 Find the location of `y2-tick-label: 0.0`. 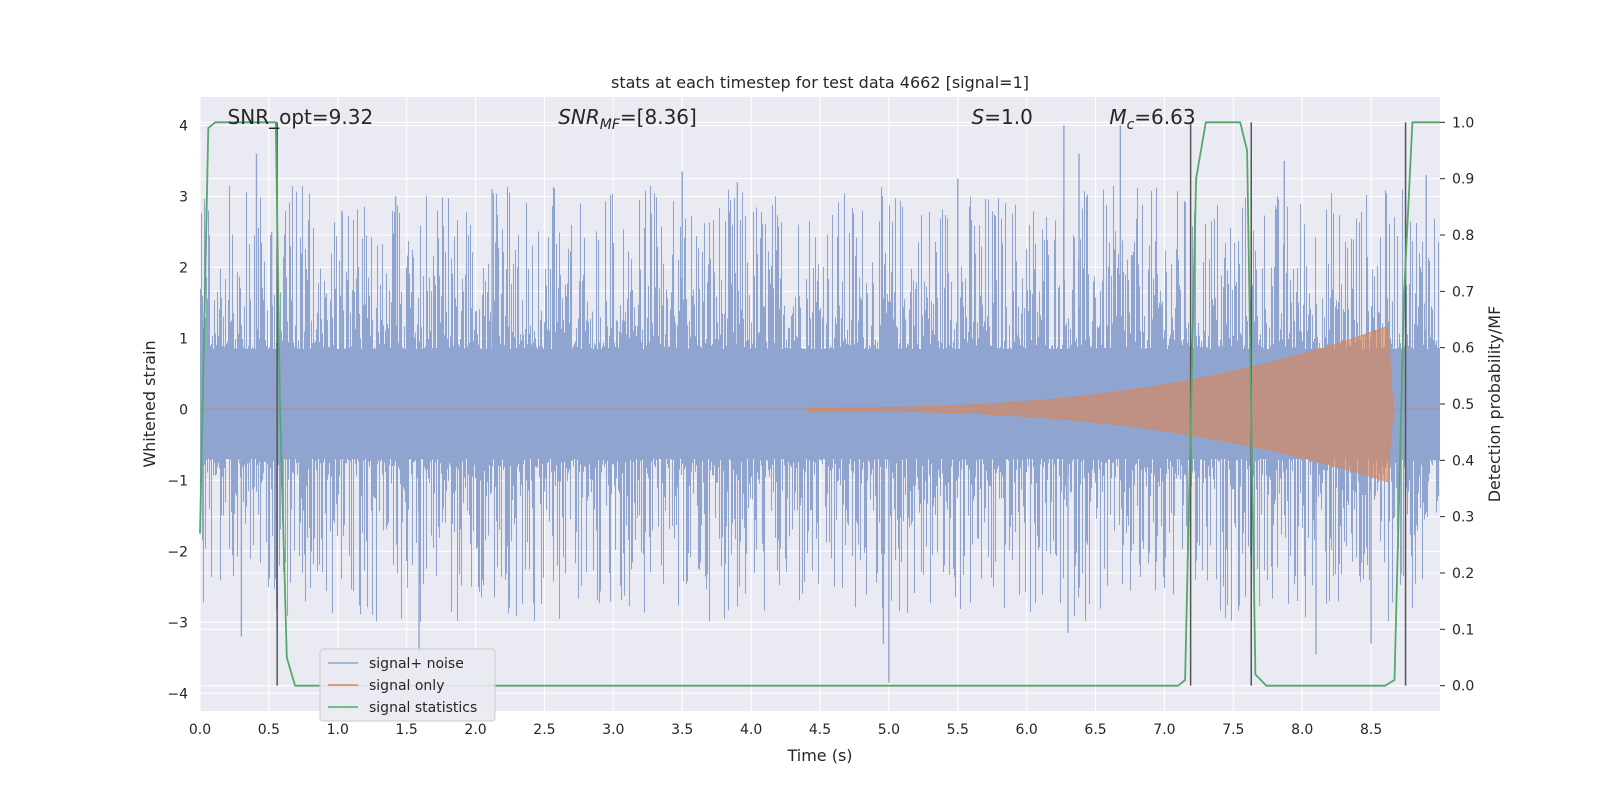

y2-tick-label: 0.0 is located at coordinates (1463, 687).